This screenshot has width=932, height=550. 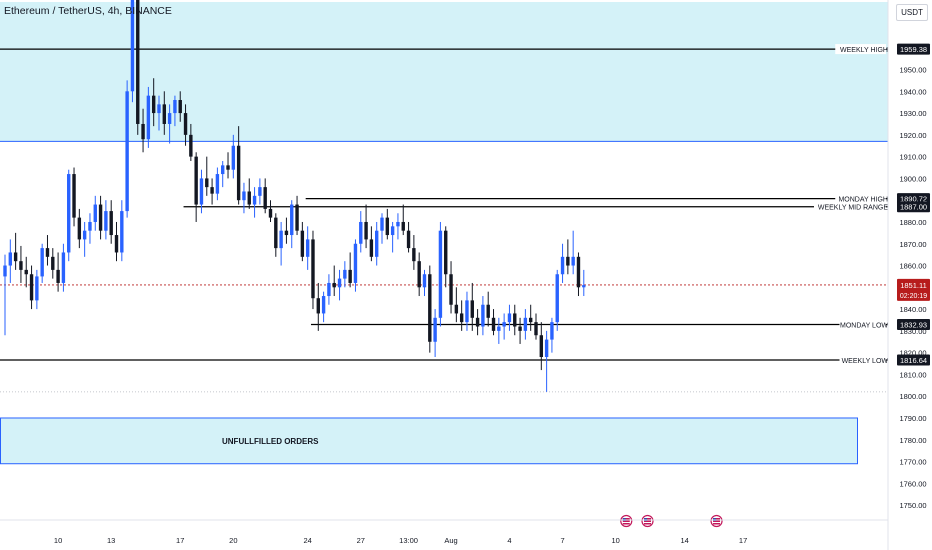 I want to click on time-tick-label: 17, so click(x=180, y=540).